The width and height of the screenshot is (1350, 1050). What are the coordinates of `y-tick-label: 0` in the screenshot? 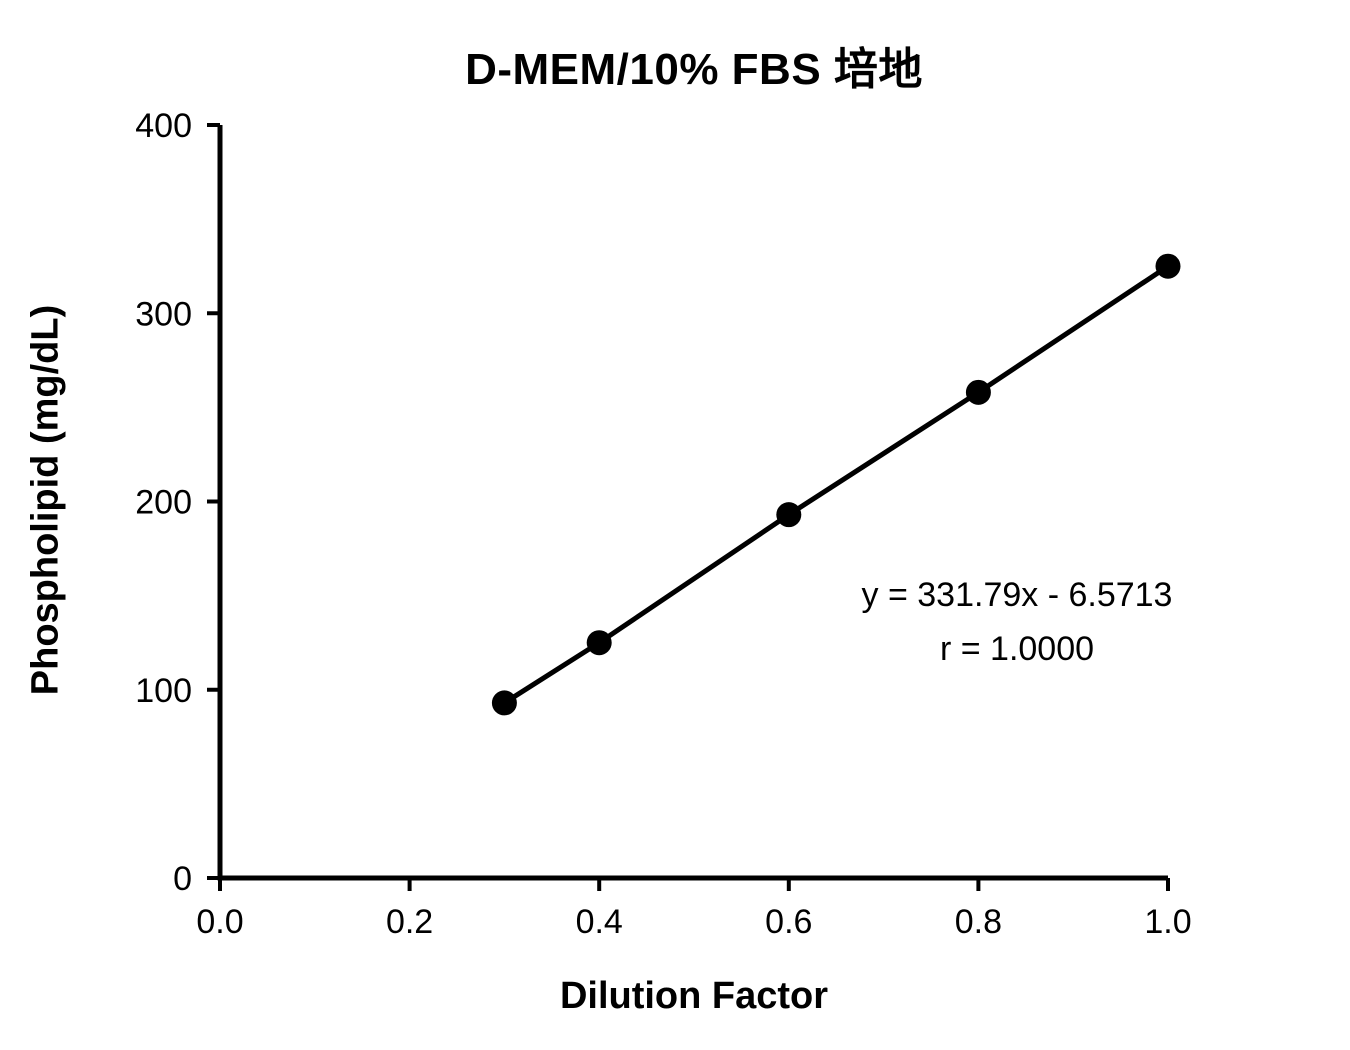 It's located at (182, 879).